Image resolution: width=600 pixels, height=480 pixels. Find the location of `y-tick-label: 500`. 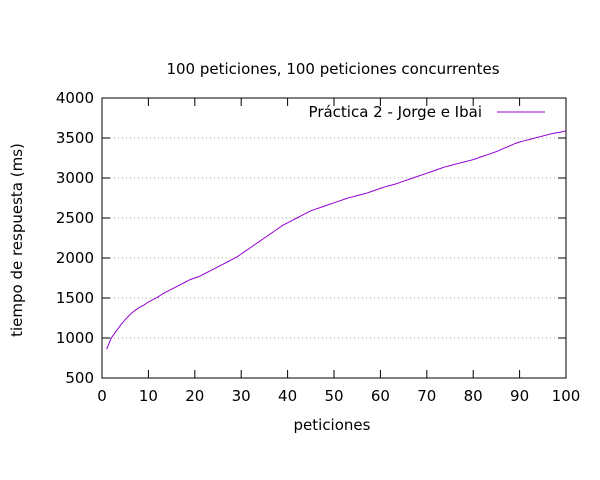

y-tick-label: 500 is located at coordinates (79, 378).